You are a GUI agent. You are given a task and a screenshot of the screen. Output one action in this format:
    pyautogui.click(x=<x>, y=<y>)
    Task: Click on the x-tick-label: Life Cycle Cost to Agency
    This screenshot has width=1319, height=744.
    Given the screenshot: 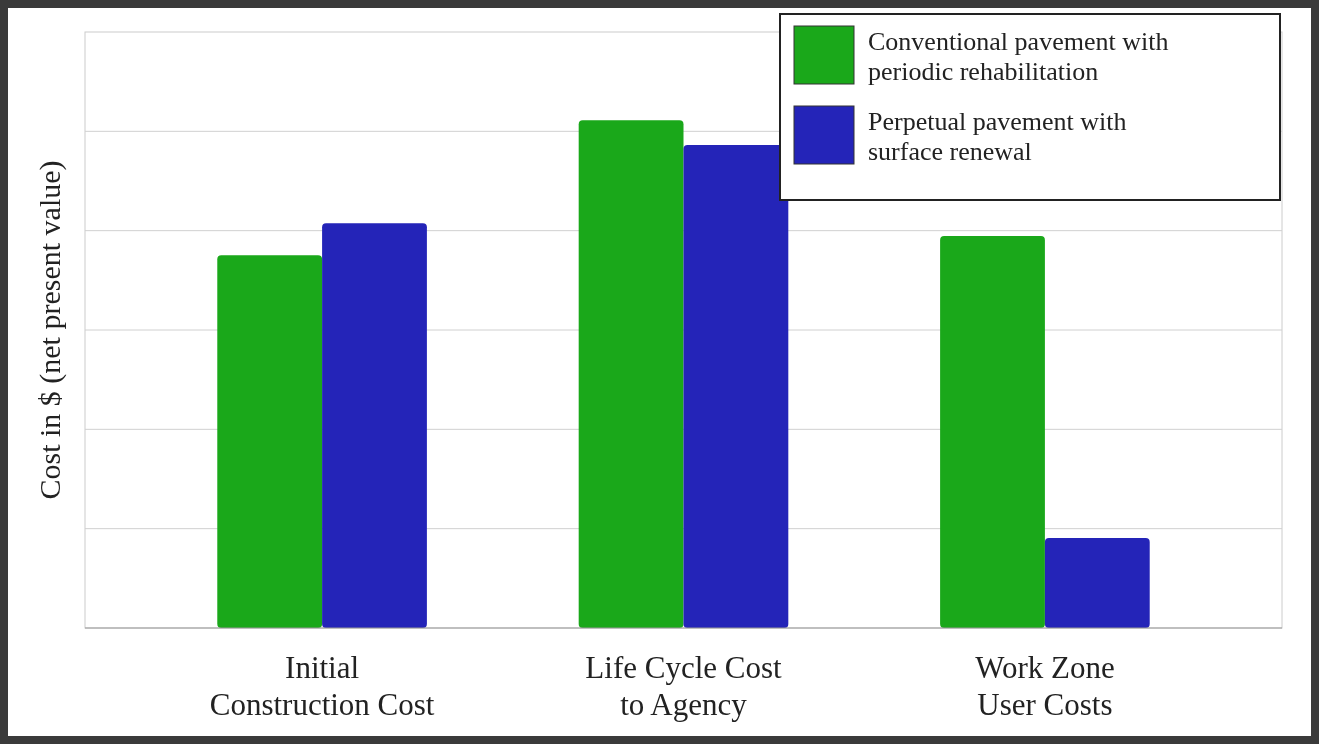 What is the action you would take?
    pyautogui.click(x=684, y=686)
    